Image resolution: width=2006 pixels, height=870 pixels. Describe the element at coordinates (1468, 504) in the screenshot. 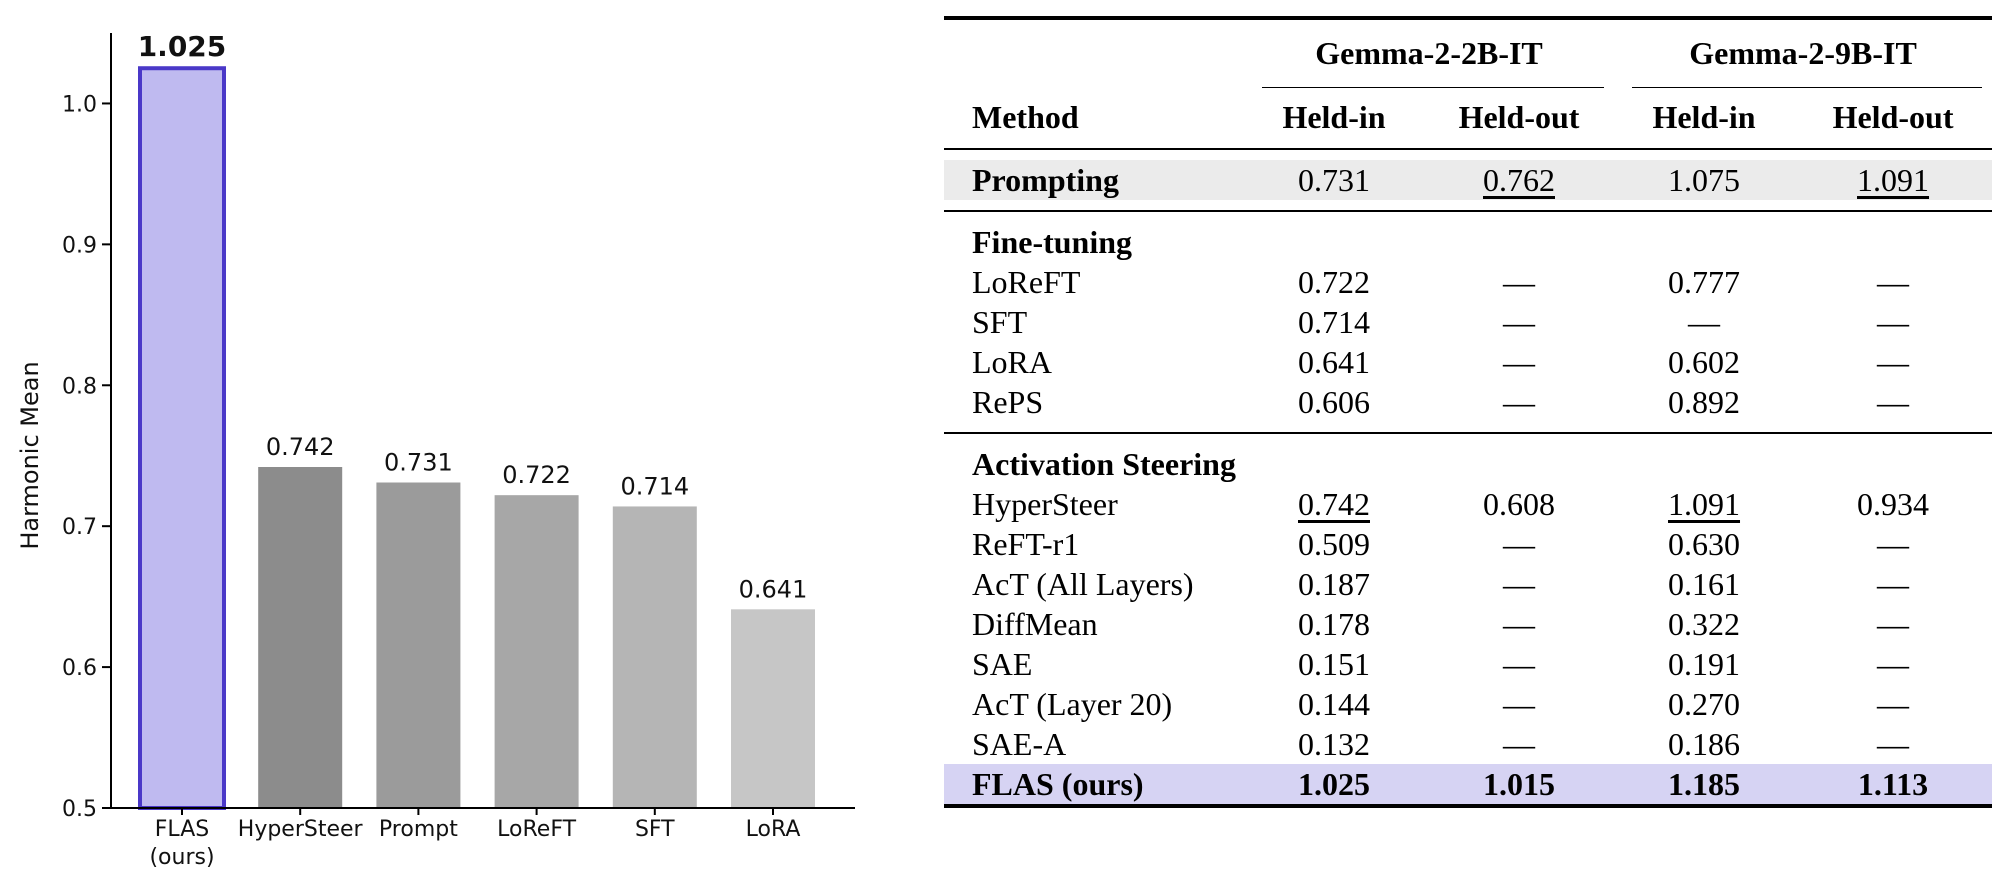

I see `table-row: HyperSteer 0.742 0.608 1.091 0.934` at that location.